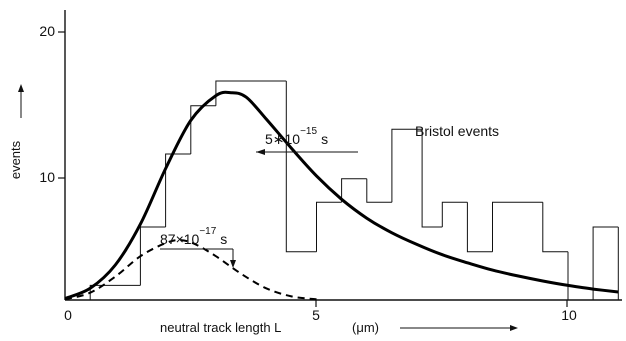  I want to click on y-axis-label: events, so click(15, 159).